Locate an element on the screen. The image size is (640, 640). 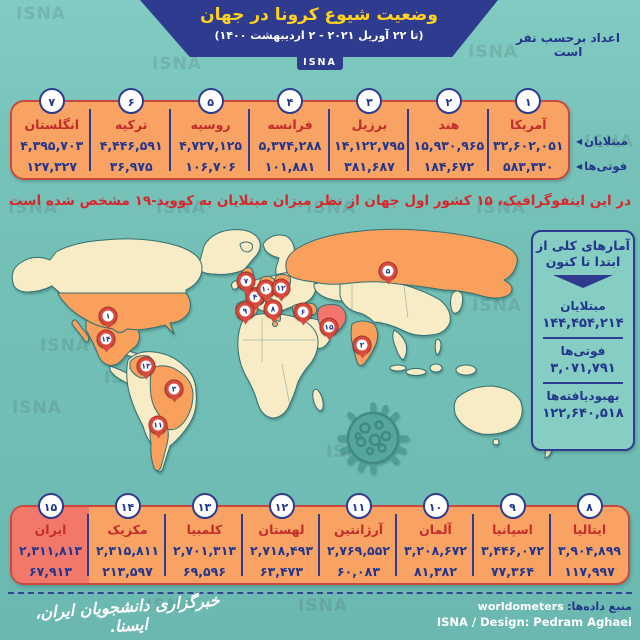
map-pin-mexico: ۱۴ is located at coordinates (106, 339).